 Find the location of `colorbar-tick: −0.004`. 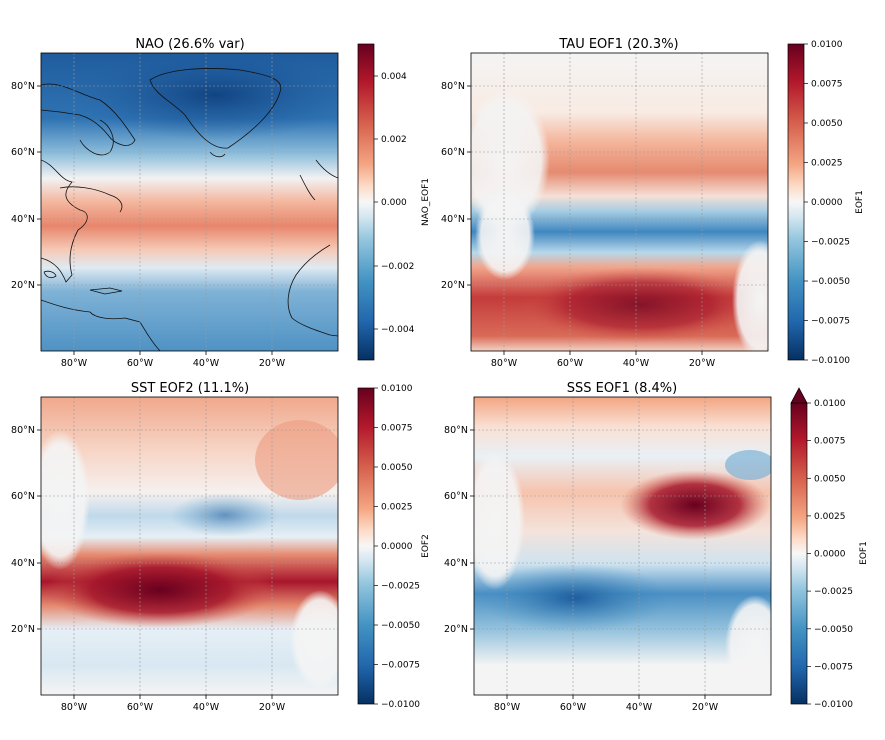

colorbar-tick: −0.004 is located at coordinates (398, 330).